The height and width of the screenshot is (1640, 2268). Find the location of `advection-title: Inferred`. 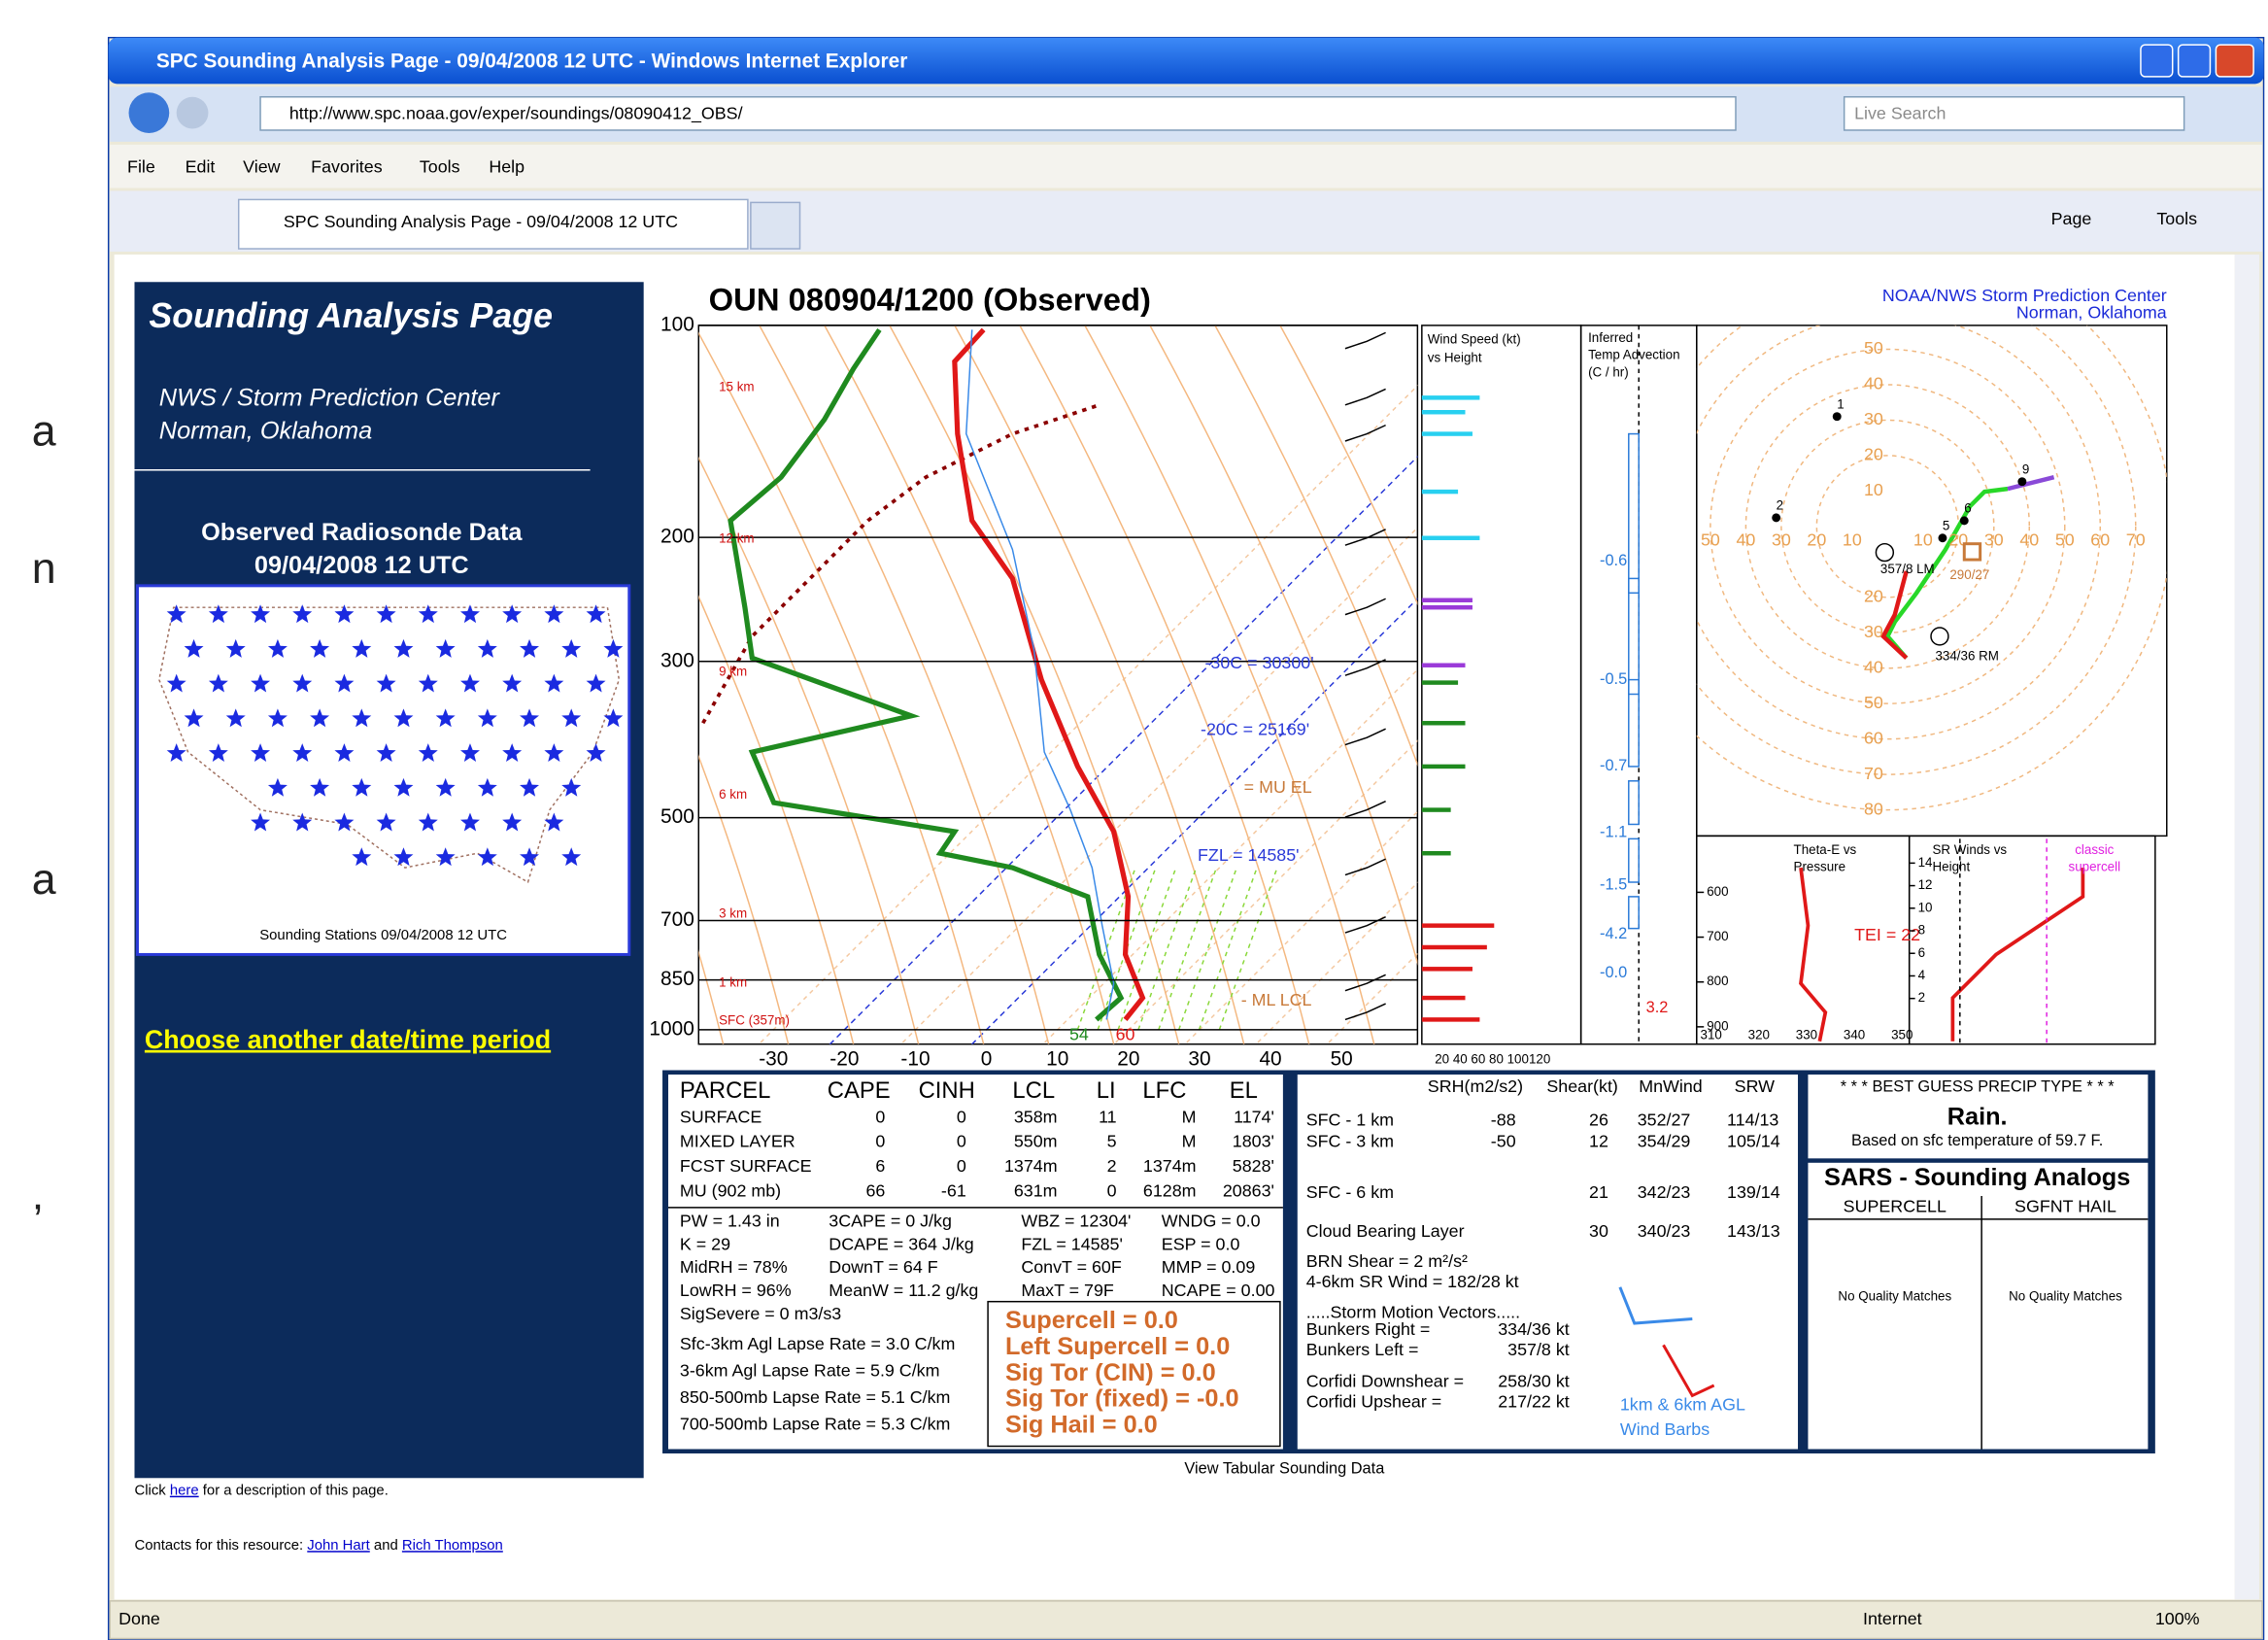

advection-title: Inferred is located at coordinates (1610, 337).